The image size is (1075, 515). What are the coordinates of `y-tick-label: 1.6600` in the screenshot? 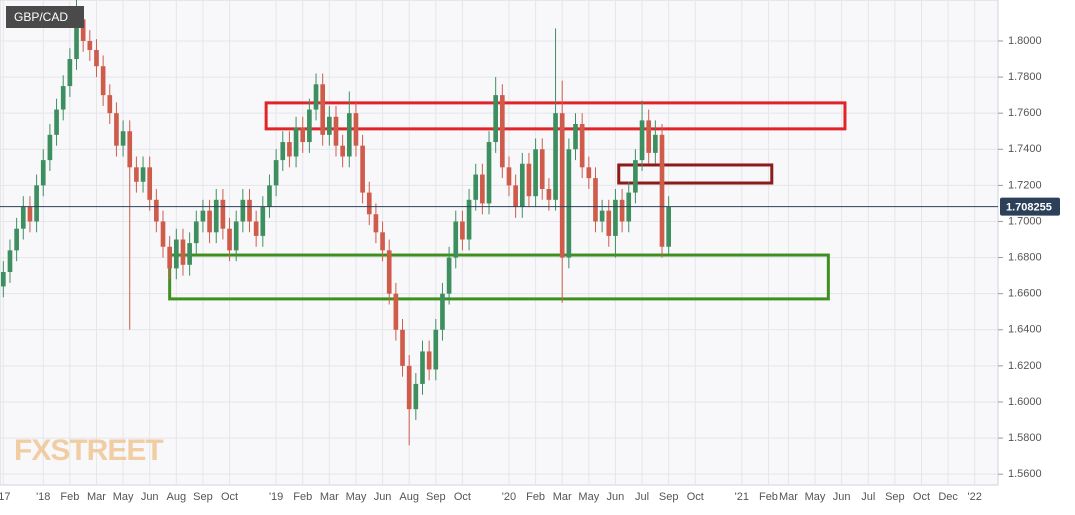 It's located at (1025, 294).